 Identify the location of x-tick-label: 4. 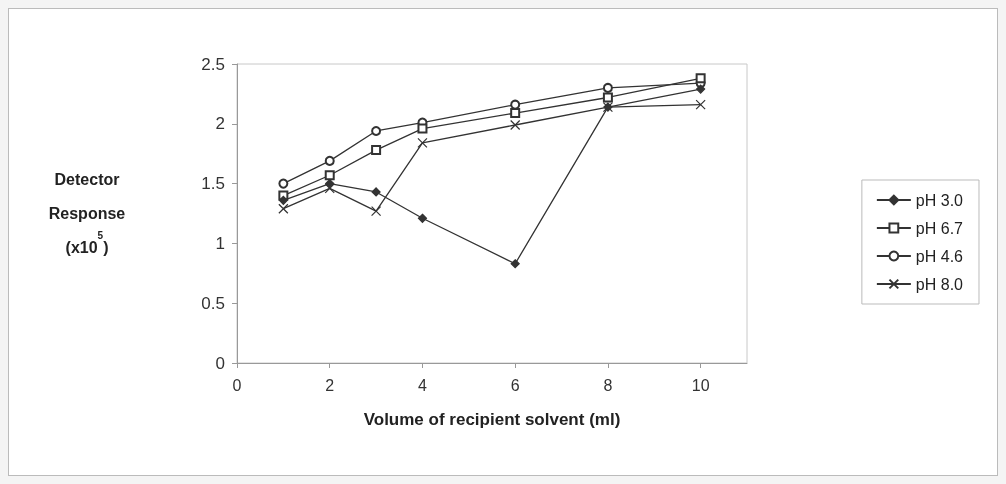
(422, 385).